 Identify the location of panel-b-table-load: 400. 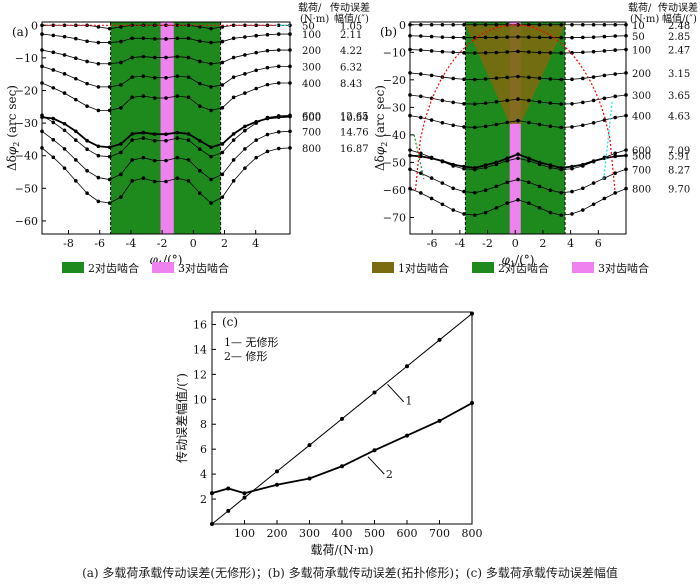
(641, 117).